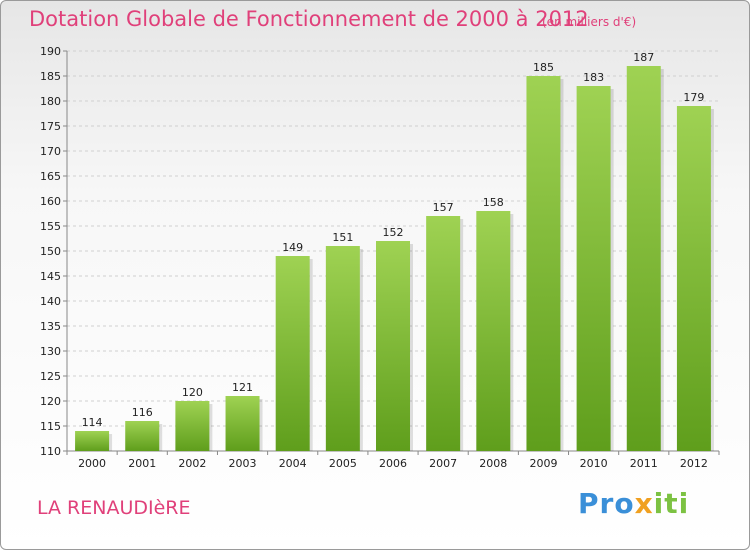 Image resolution: width=750 pixels, height=550 pixels. I want to click on x-tick-label-2003: 2003, so click(243, 463).